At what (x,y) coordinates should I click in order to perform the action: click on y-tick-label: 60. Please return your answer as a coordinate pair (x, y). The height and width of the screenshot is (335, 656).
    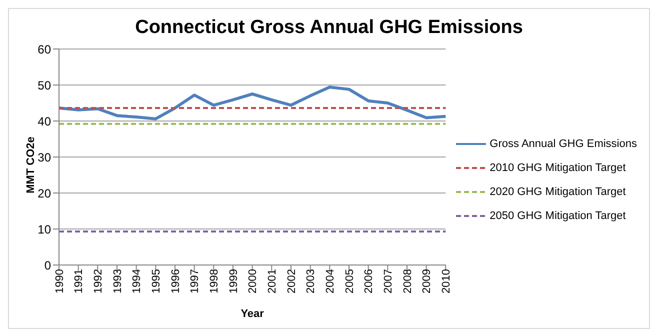
    Looking at the image, I should click on (45, 49).